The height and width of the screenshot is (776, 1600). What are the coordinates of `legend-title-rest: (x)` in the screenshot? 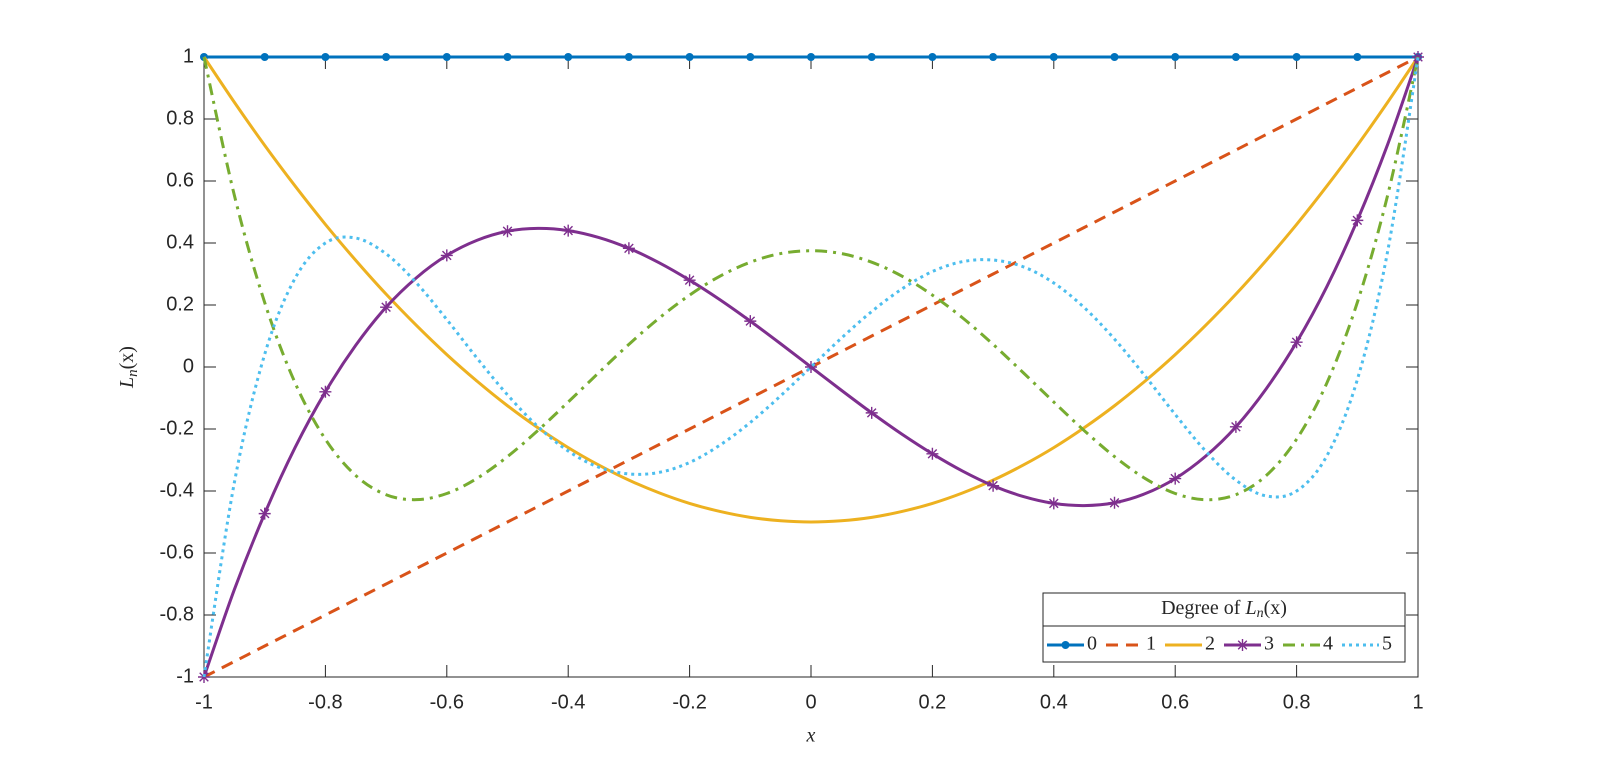 It's located at (1275, 608).